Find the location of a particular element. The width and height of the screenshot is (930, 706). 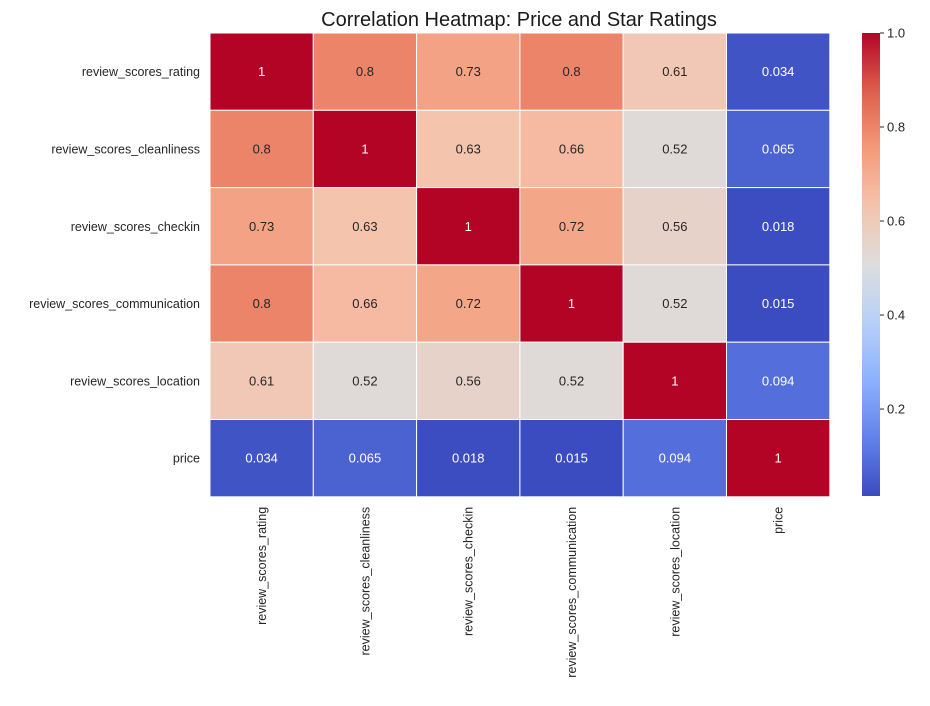

colorbar-tick-label-4: 1.0 is located at coordinates (896, 33).